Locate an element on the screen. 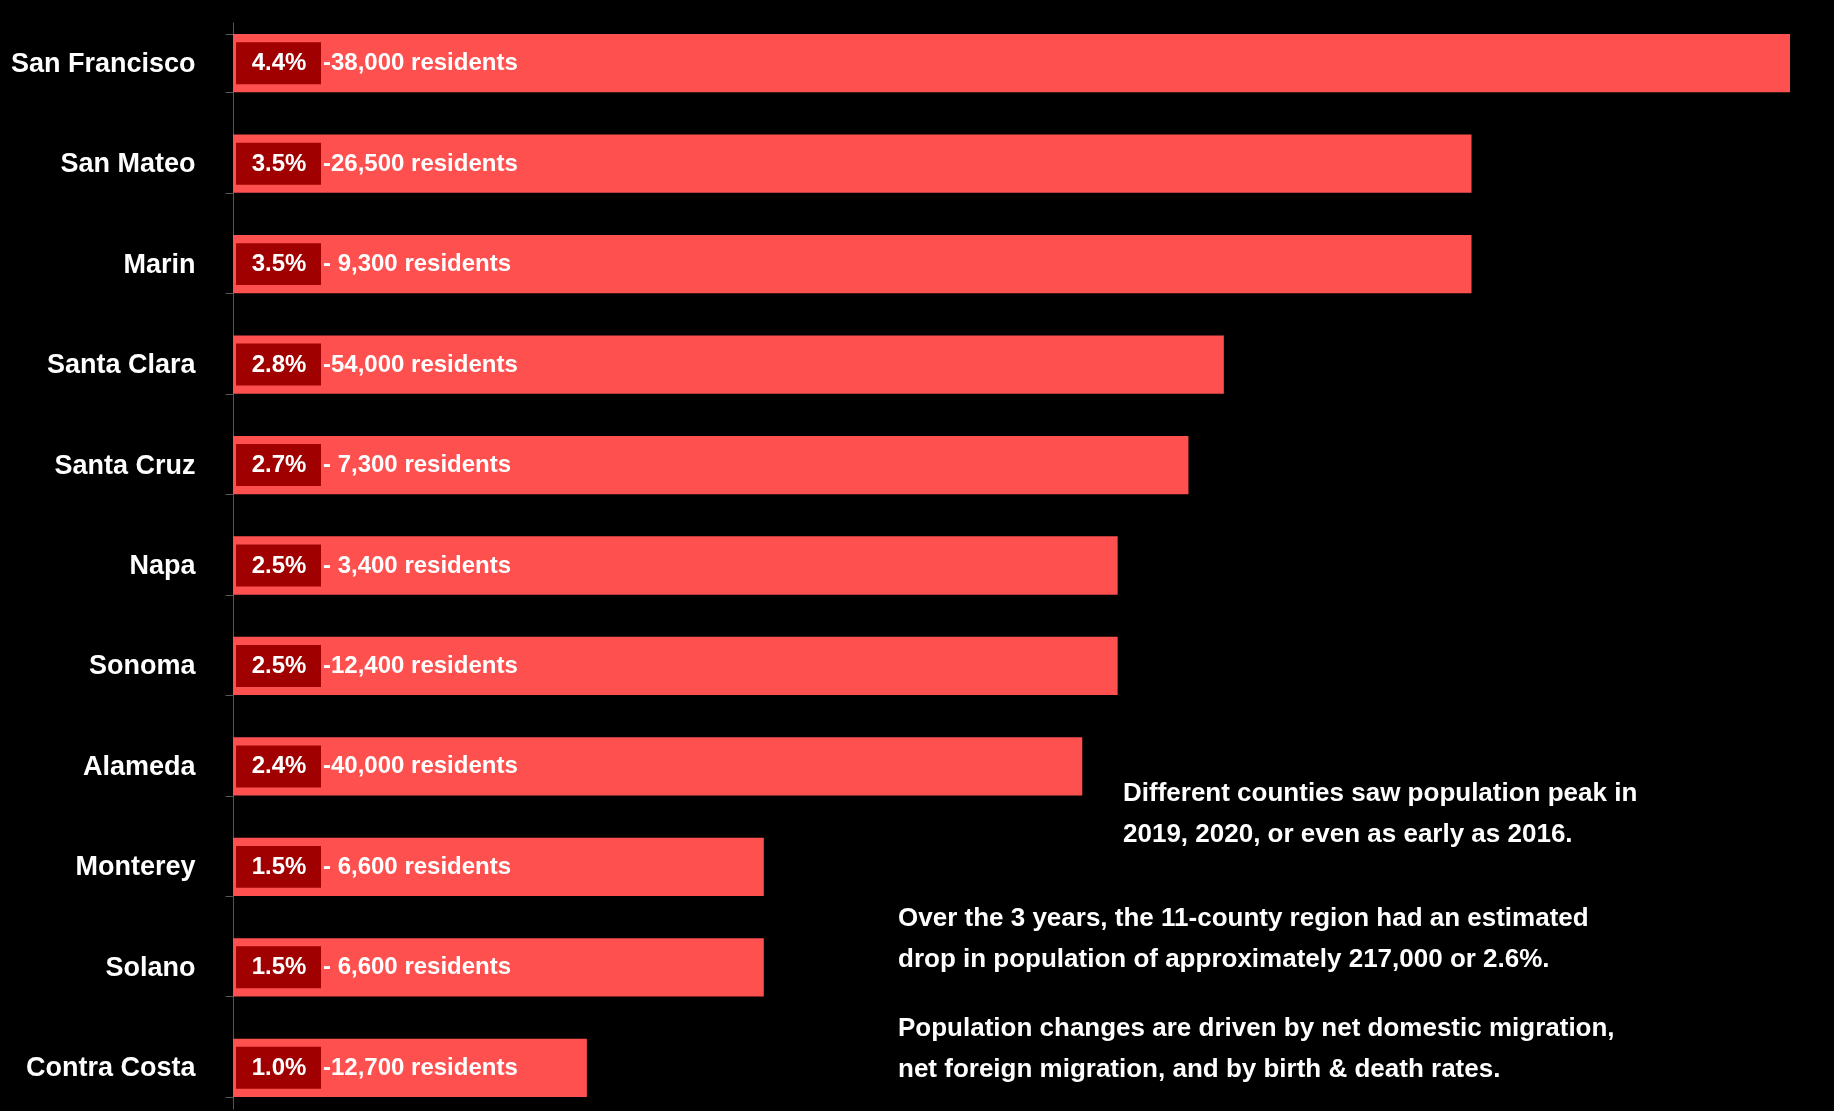 The image size is (1834, 1111). annotation: - 3,400 residents is located at coordinates (417, 564).